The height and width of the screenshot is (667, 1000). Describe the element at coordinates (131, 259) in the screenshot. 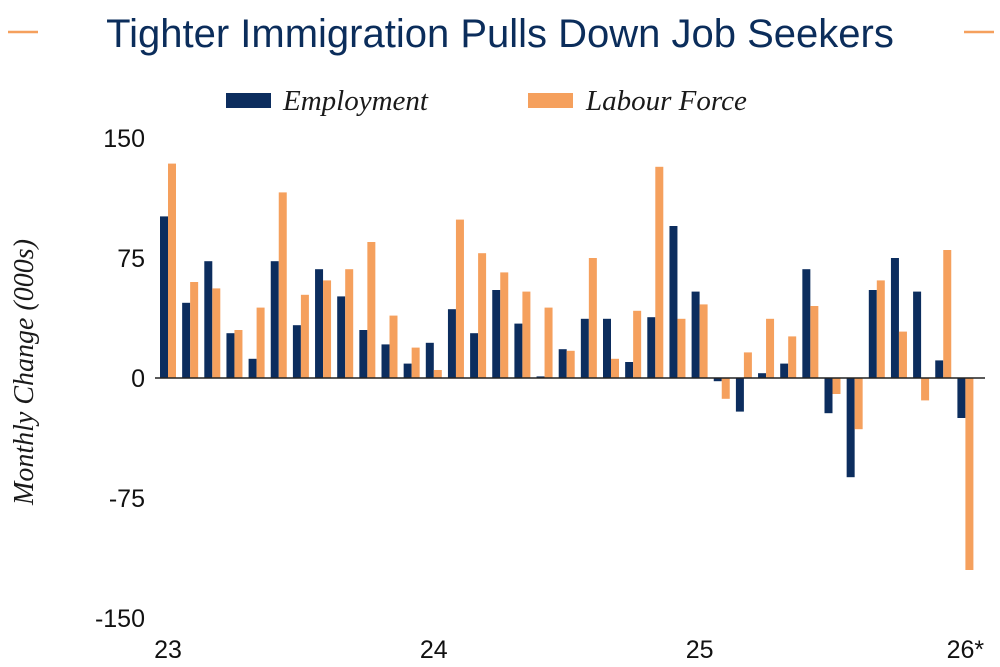

I see `y-tick-label: 75` at that location.